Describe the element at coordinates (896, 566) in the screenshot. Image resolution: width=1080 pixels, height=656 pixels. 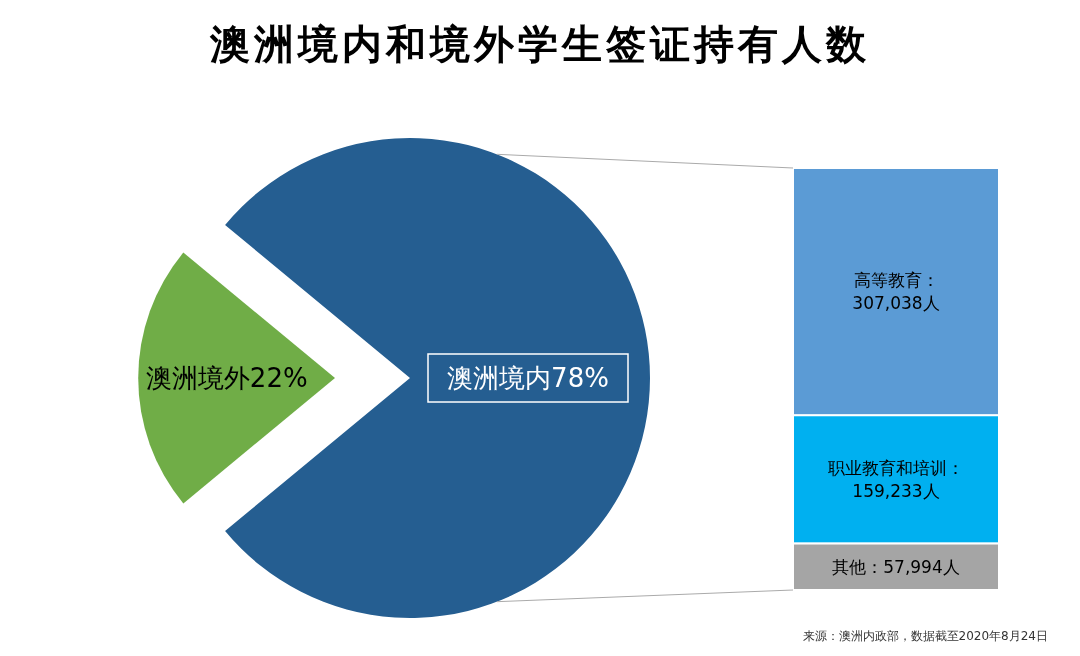
I see `data-label: 其他：57,994人` at that location.